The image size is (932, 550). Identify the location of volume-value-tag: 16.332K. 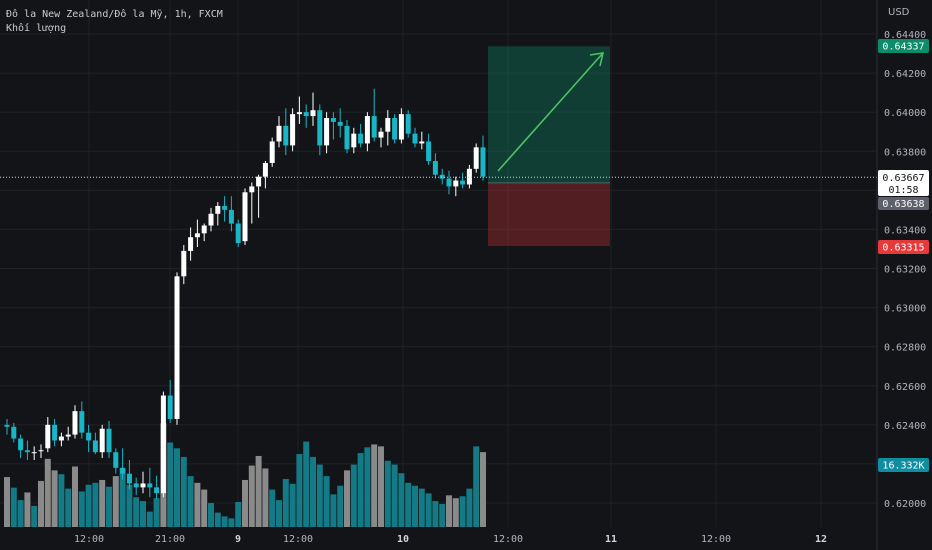
(903, 466).